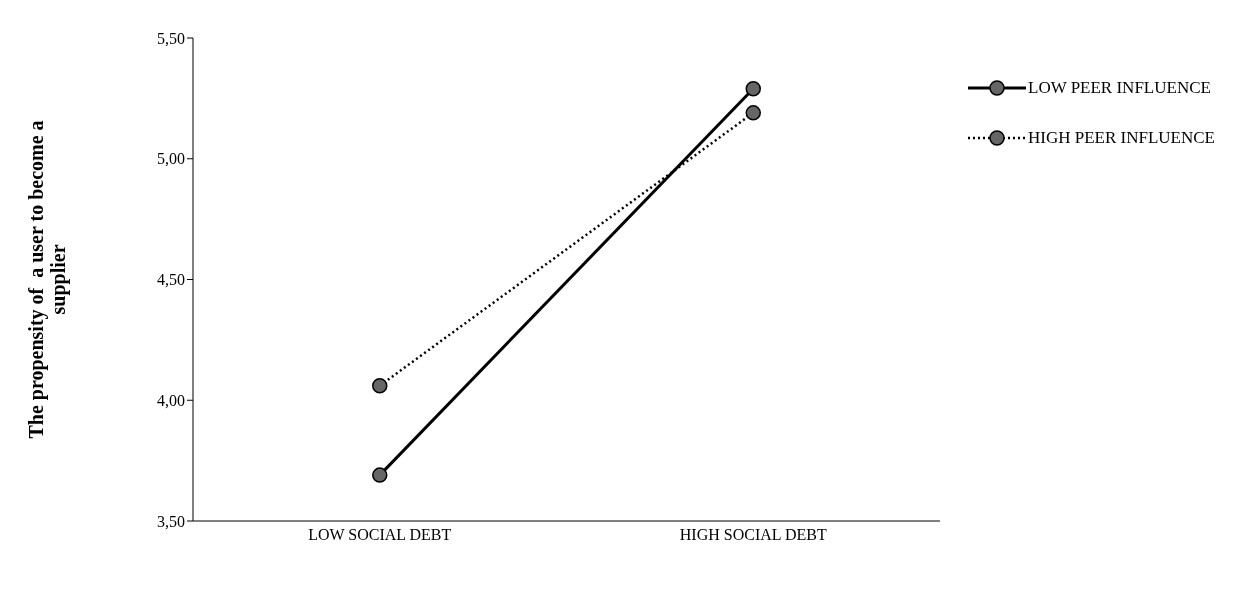 This screenshot has height=604, width=1243. Describe the element at coordinates (1121, 138) in the screenshot. I see `legend-label: HIGH PEER INFLUENCE` at that location.